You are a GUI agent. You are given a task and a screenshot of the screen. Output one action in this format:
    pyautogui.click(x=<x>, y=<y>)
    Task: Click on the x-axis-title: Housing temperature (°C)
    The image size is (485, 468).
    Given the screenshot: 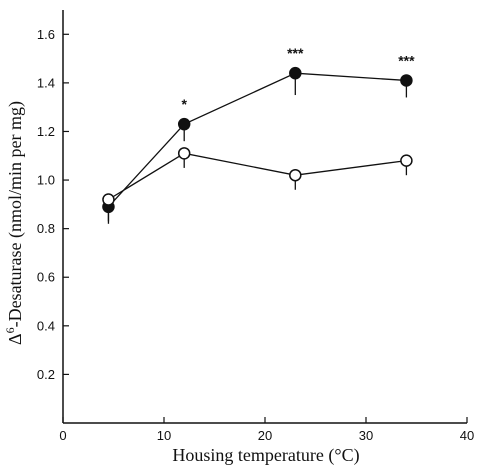 What is the action you would take?
    pyautogui.click(x=265, y=455)
    